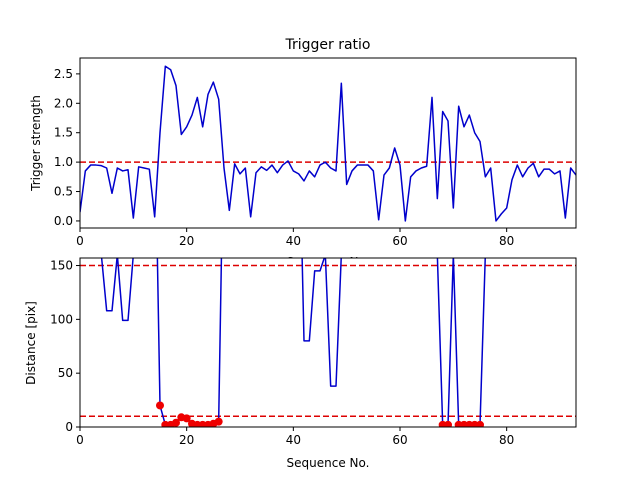  What do you see at coordinates (31, 343) in the screenshot?
I see `y-axis-label: Distance [pix]` at bounding box center [31, 343].